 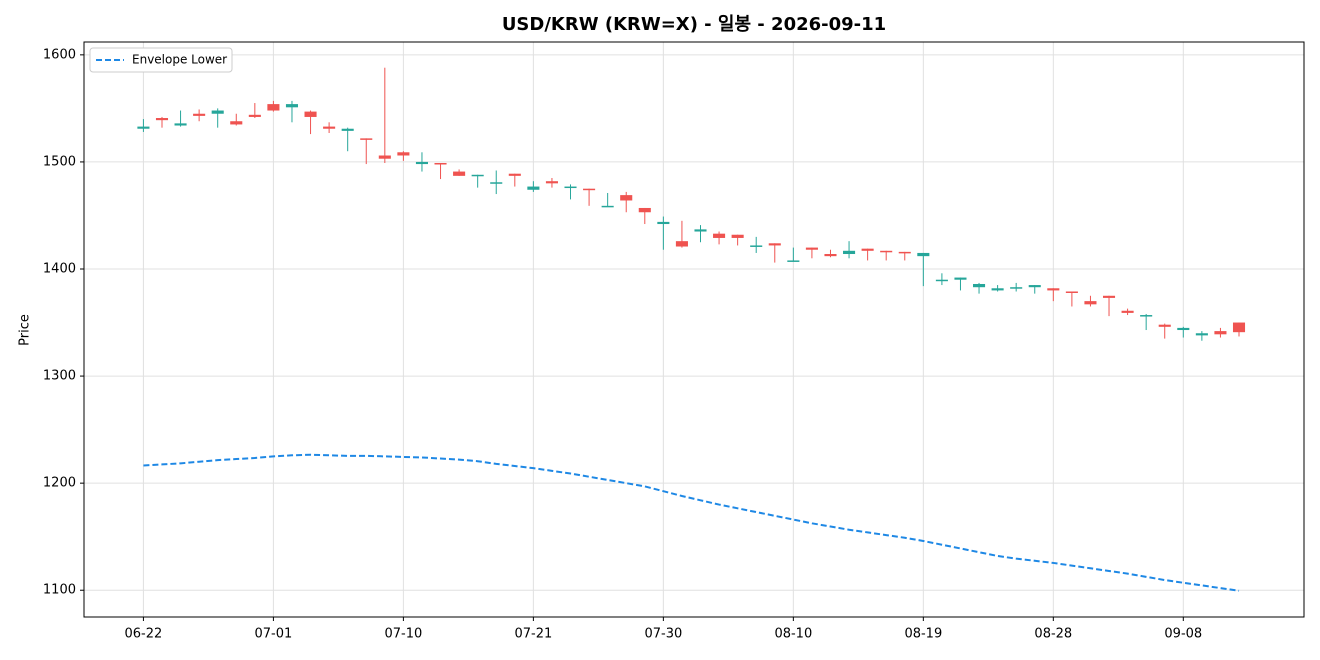 What do you see at coordinates (923, 634) in the screenshot?
I see `x-tick-label: 08-19` at bounding box center [923, 634].